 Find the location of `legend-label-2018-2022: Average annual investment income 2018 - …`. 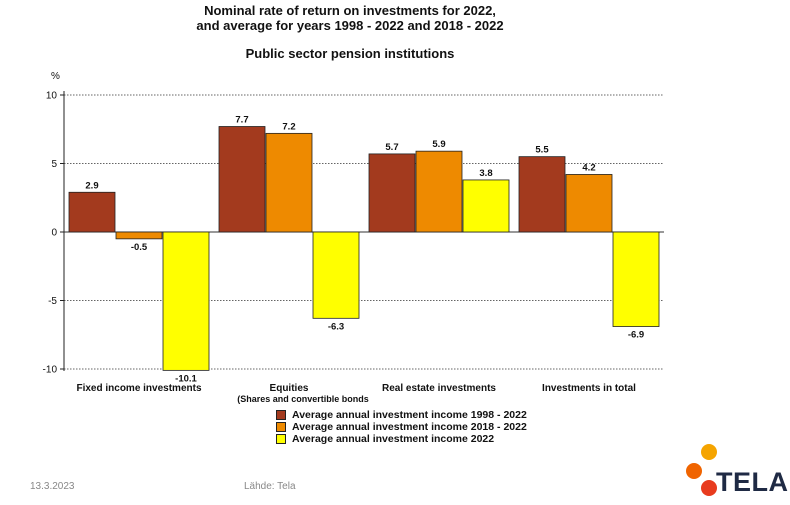

legend-label-2018-2022: Average annual investment income 2018 - … is located at coordinates (409, 427).